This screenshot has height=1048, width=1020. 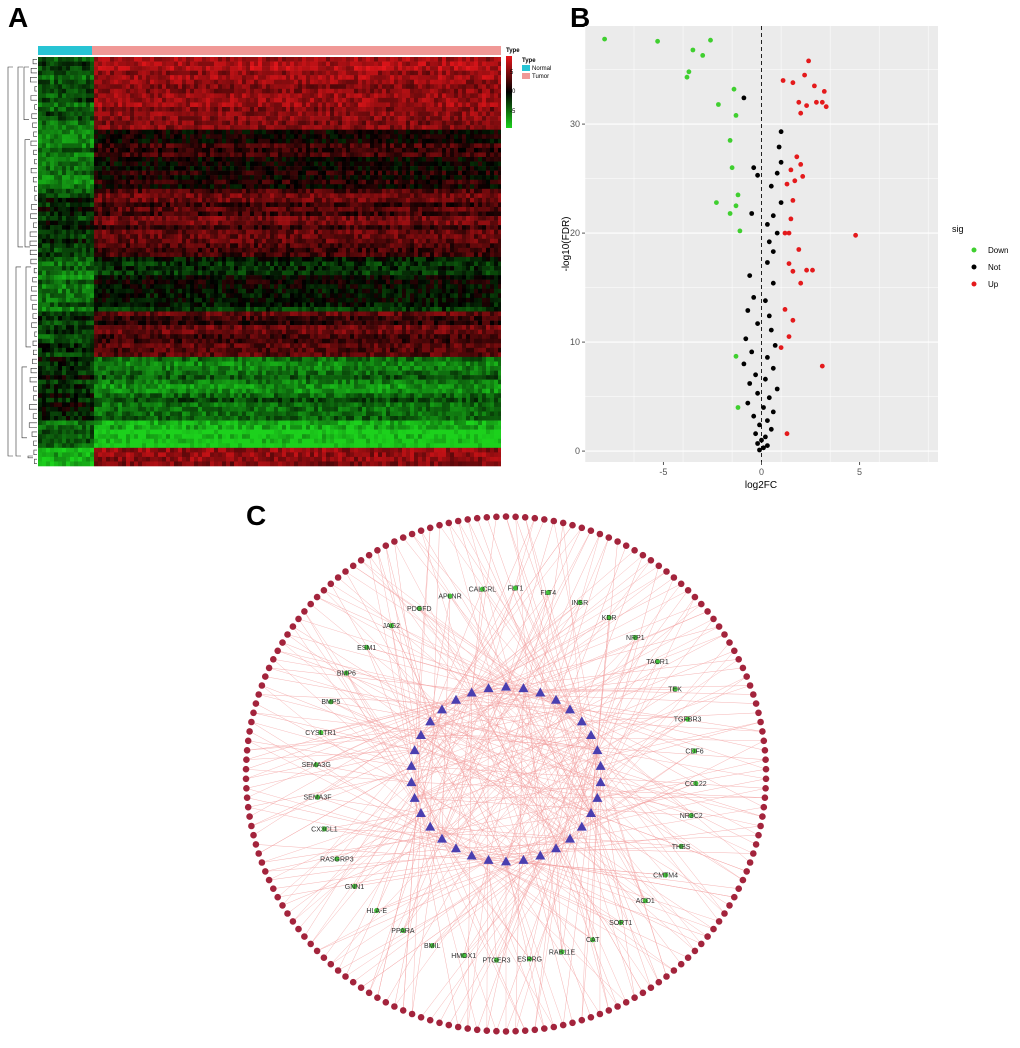 I want to click on dendrogram-branch, so click(x=35, y=134).